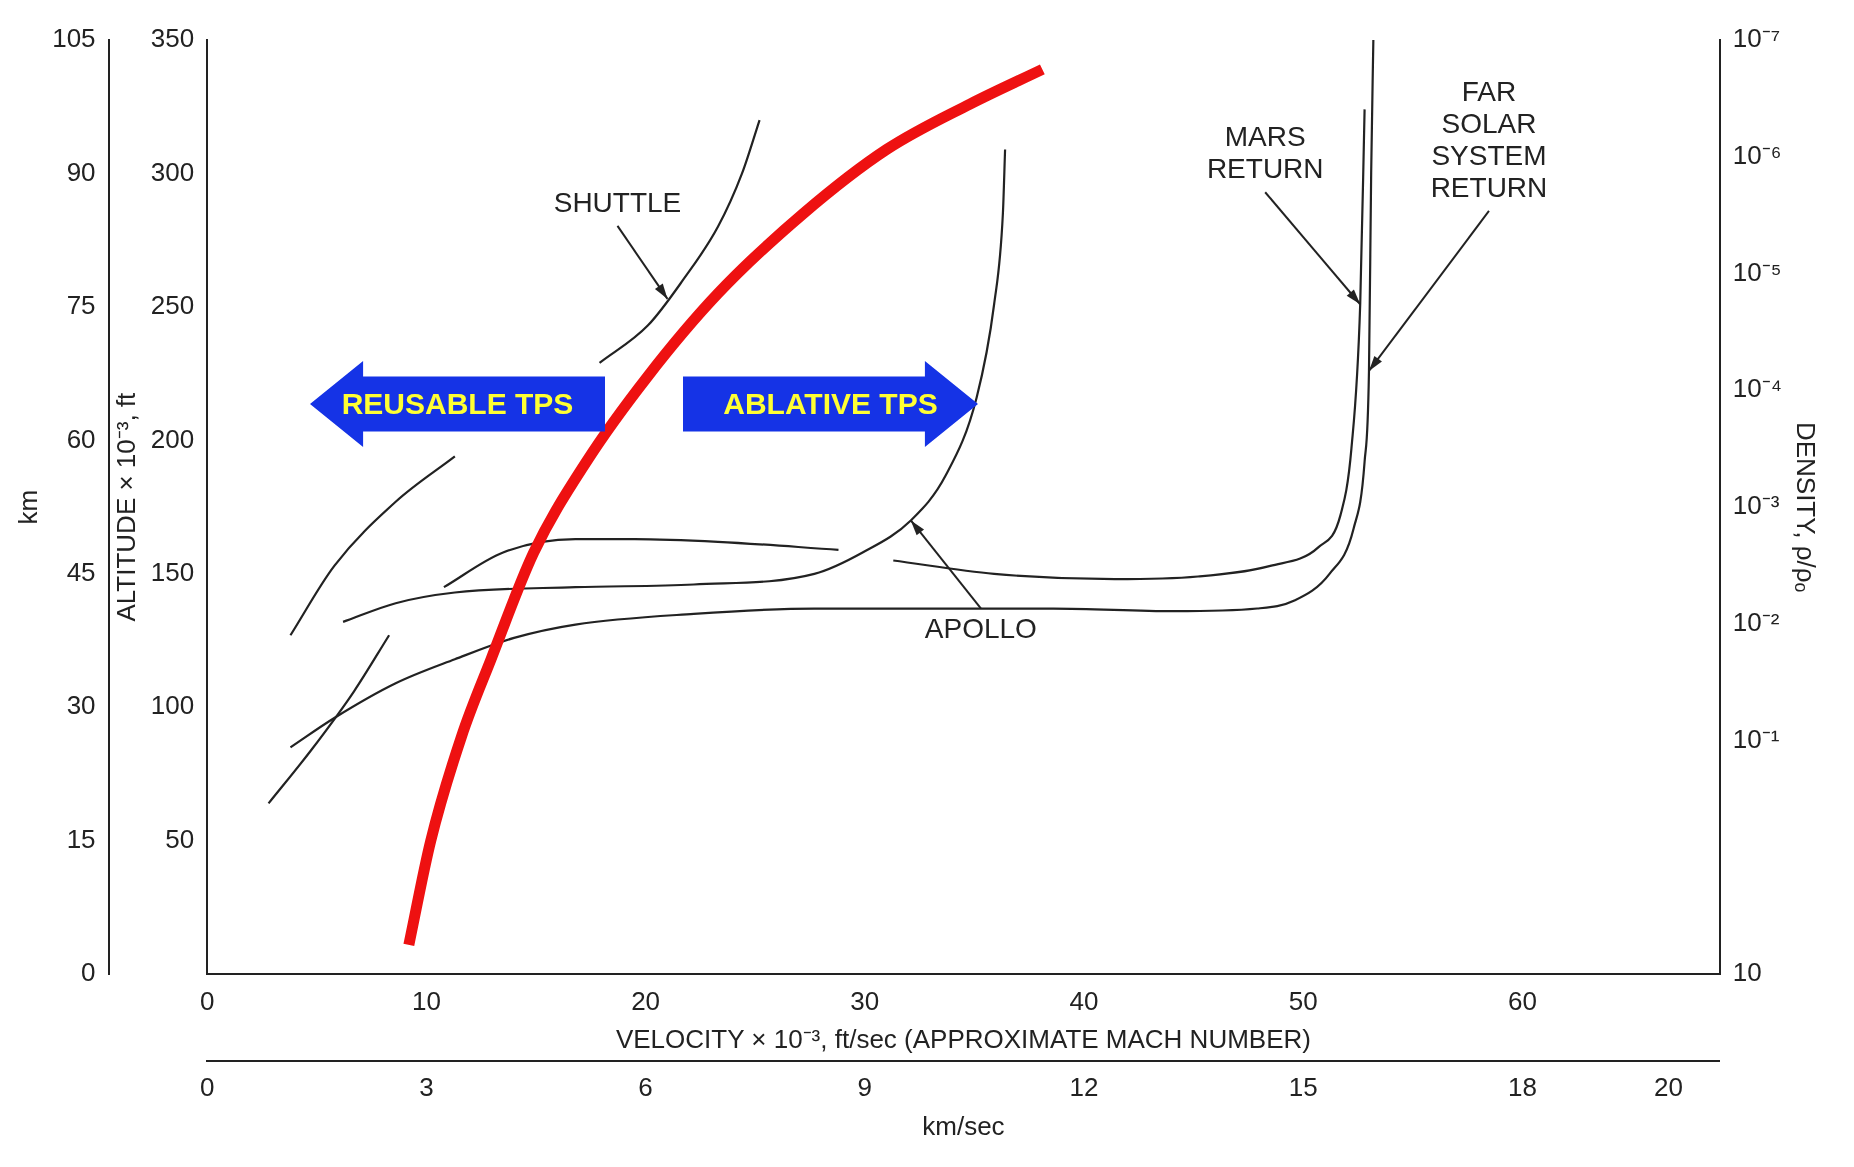 This screenshot has width=1854, height=1167. What do you see at coordinates (641, 563) in the screenshot?
I see `line-series` at bounding box center [641, 563].